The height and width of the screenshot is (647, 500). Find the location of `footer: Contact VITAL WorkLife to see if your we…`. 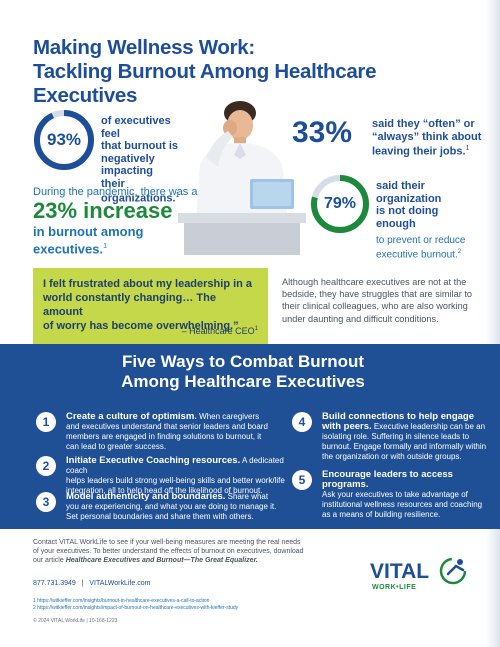

footer: Contact VITAL WorkLife to see if your we… is located at coordinates (183, 581).